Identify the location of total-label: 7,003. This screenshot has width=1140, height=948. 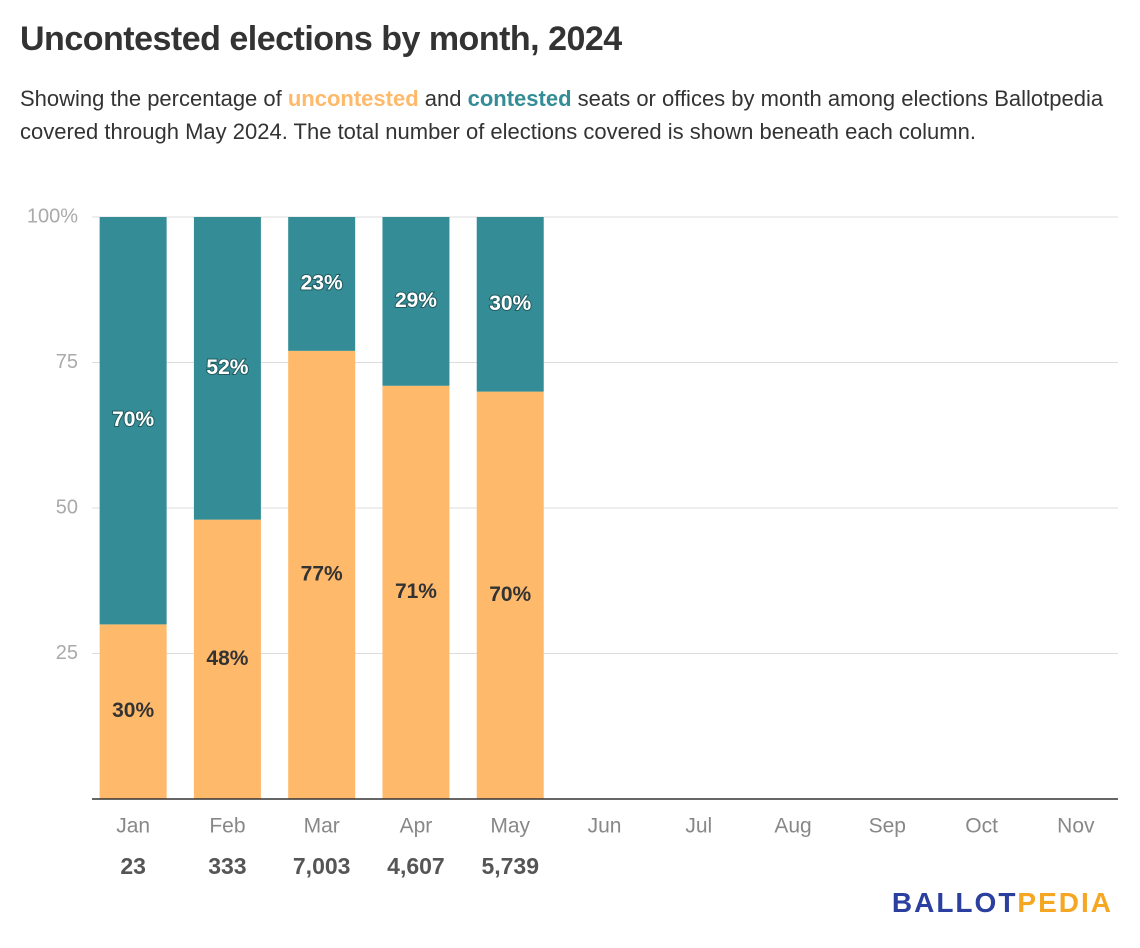
(322, 866).